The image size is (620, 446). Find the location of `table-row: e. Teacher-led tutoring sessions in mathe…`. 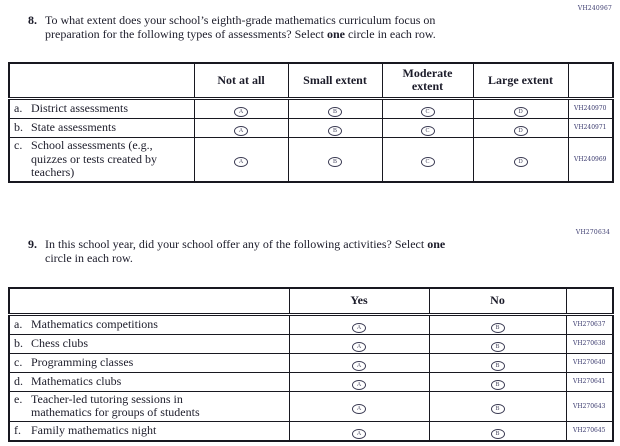

table-row: e. Teacher-led tutoring sessions in mathe… is located at coordinates (311, 406).